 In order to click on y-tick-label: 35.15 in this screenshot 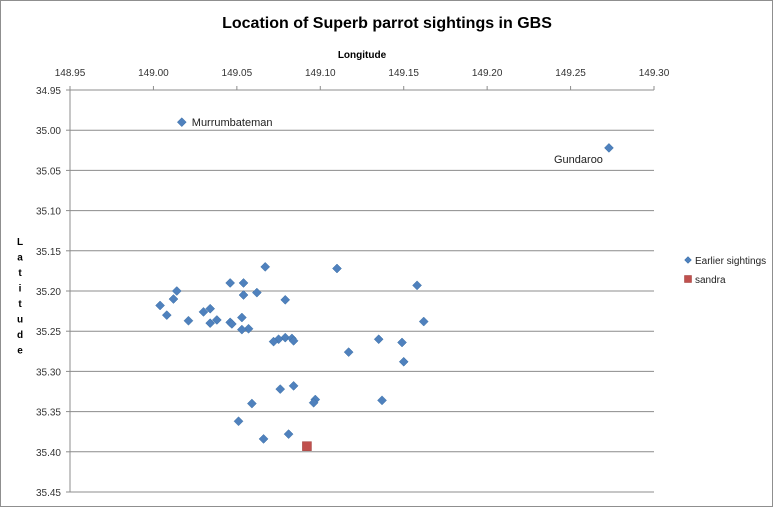, I will do `click(48, 252)`.